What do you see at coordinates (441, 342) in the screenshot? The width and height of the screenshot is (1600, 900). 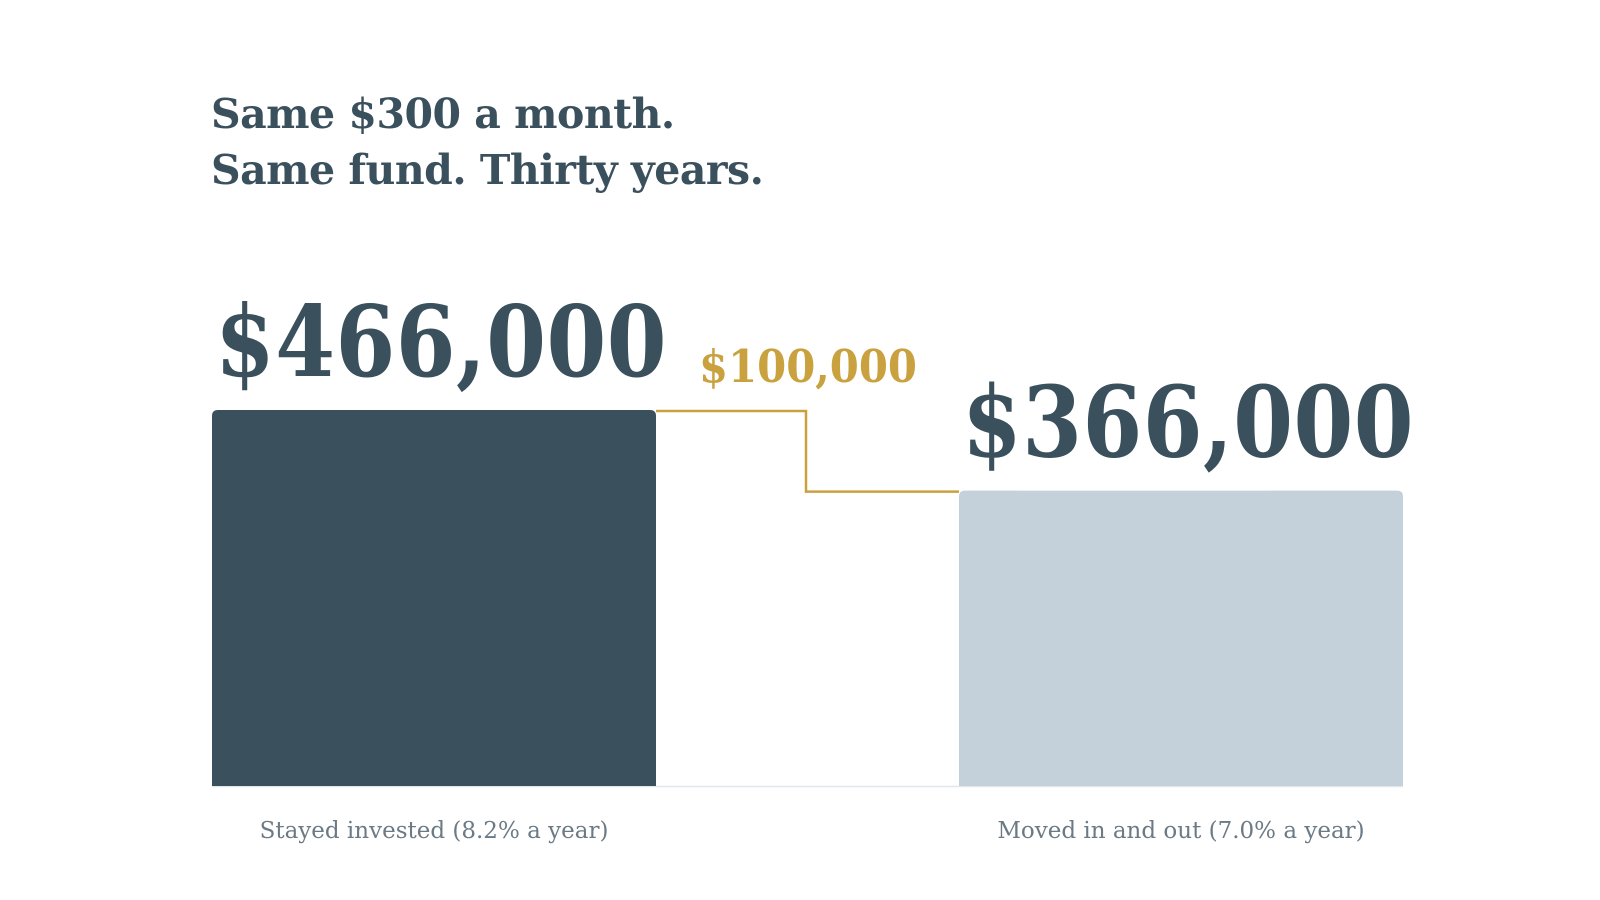 I see `bar-value-label-stayed: $466,000` at bounding box center [441, 342].